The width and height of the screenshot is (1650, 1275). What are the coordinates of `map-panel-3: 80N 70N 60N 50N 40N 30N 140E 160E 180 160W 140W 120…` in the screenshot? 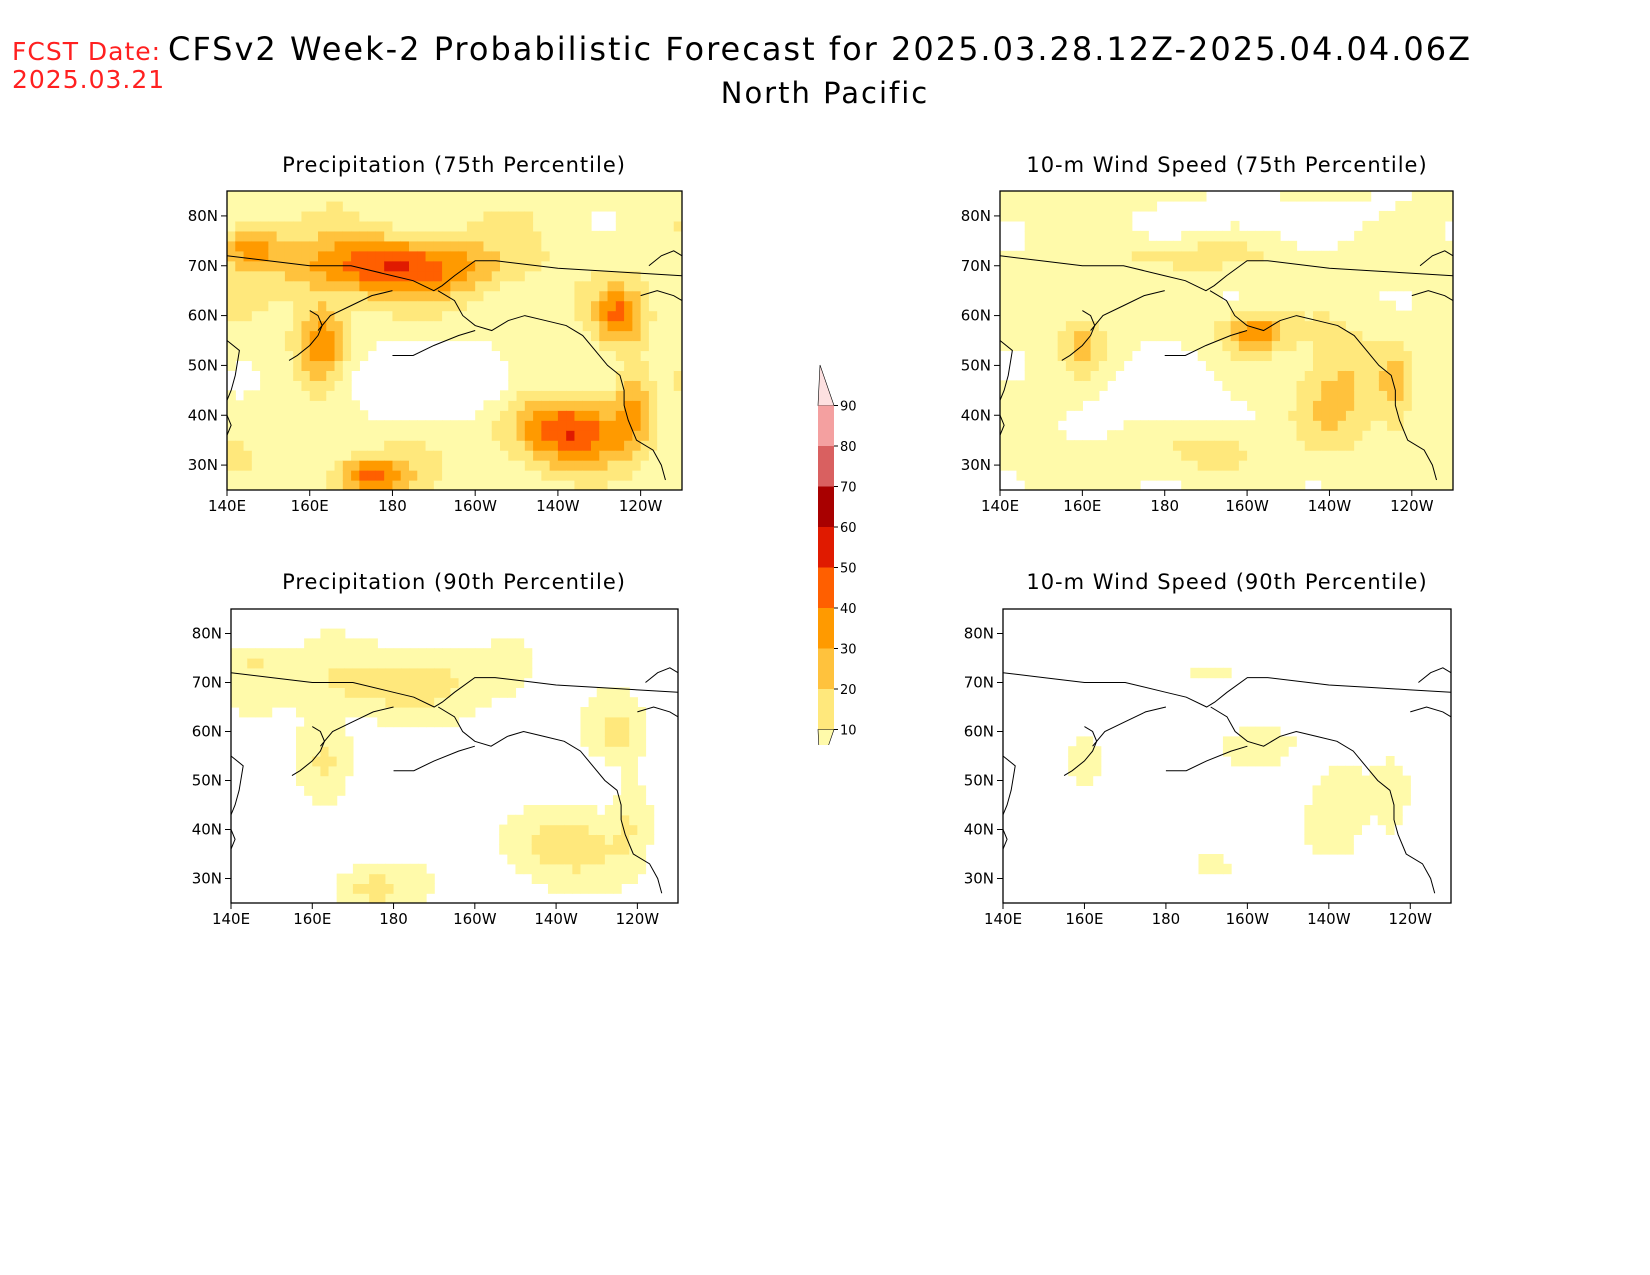 It's located at (435, 768).